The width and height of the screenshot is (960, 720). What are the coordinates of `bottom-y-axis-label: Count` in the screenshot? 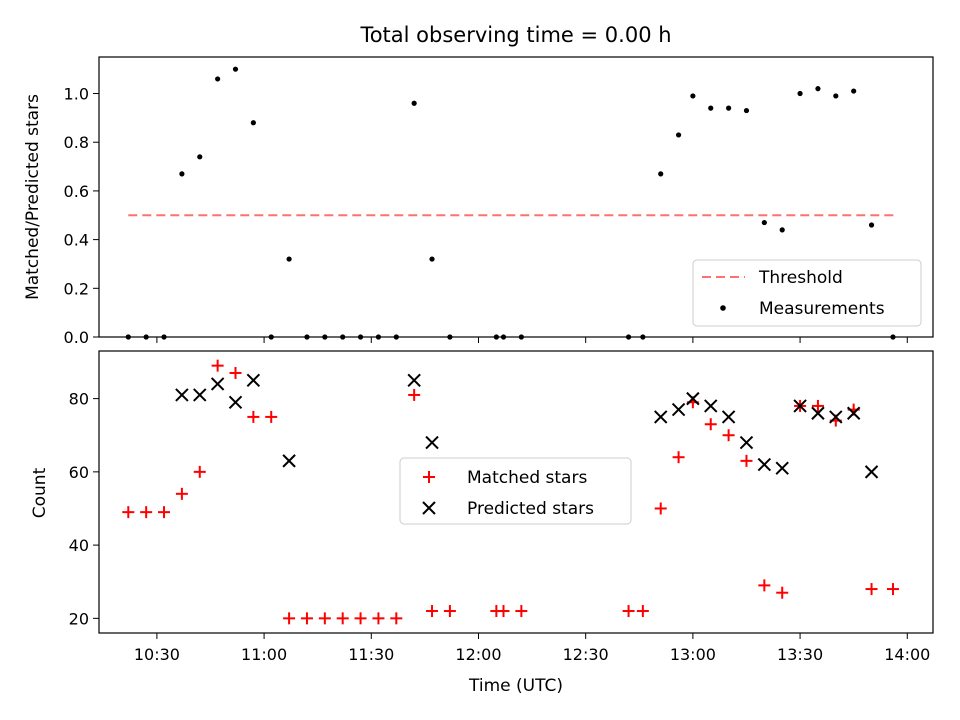 It's located at (40, 492).